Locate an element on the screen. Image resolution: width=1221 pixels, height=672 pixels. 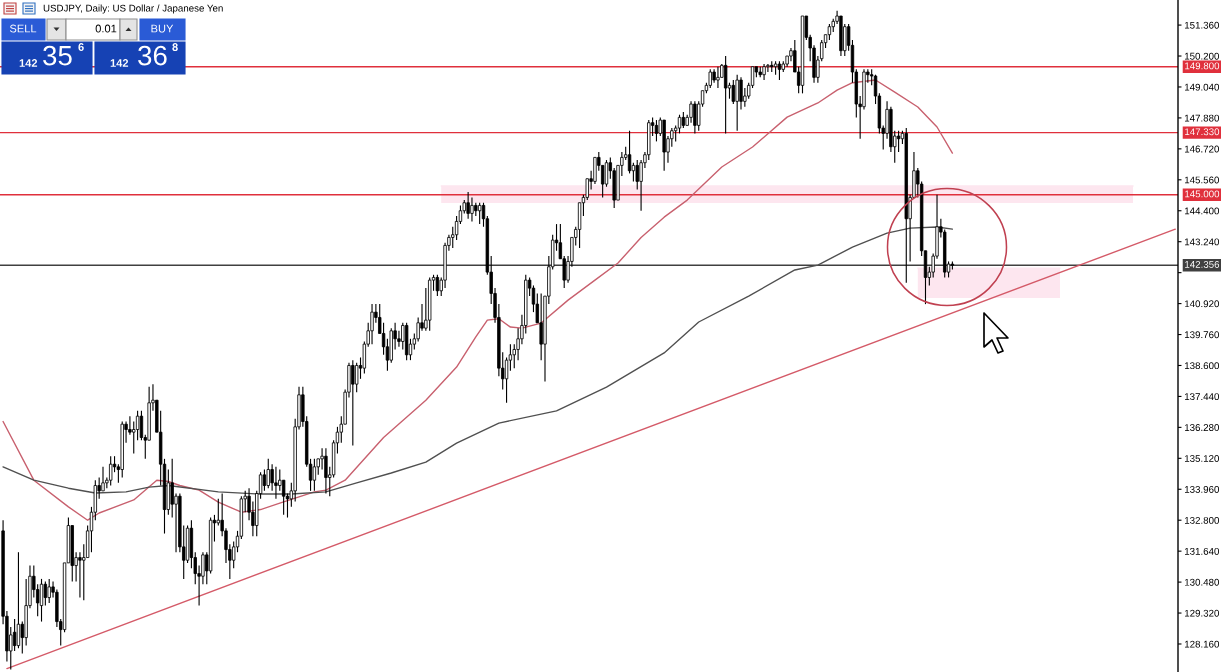
ref-line-label: 147.330 is located at coordinates (1202, 132).